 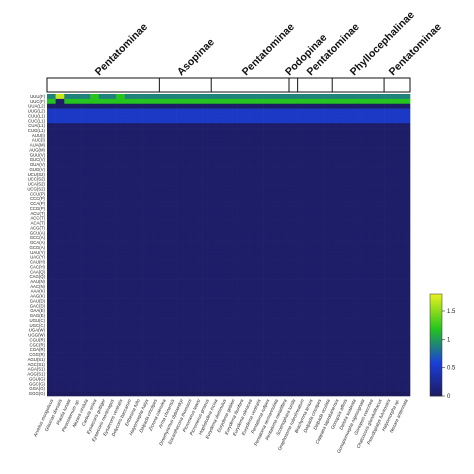 I want to click on codon-label: CAU(H), so click(x=38, y=262).